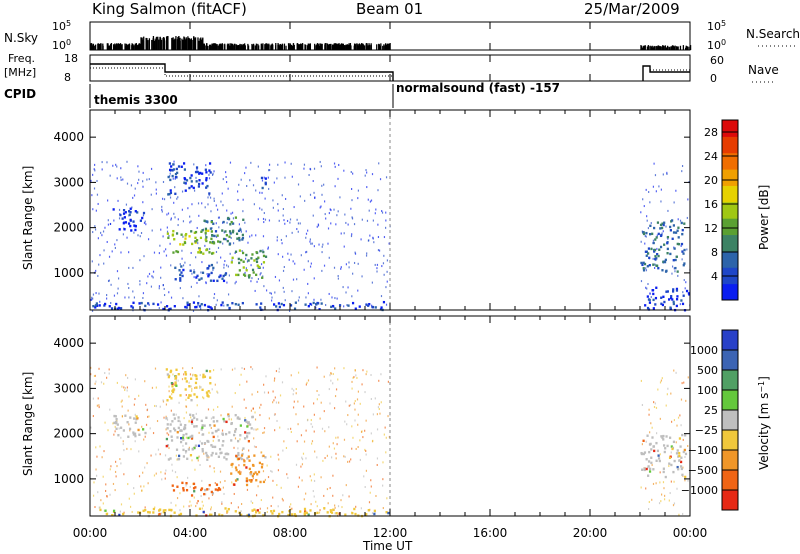 The height and width of the screenshot is (554, 800). I want to click on x-tick-label: 00:00, so click(690, 533).